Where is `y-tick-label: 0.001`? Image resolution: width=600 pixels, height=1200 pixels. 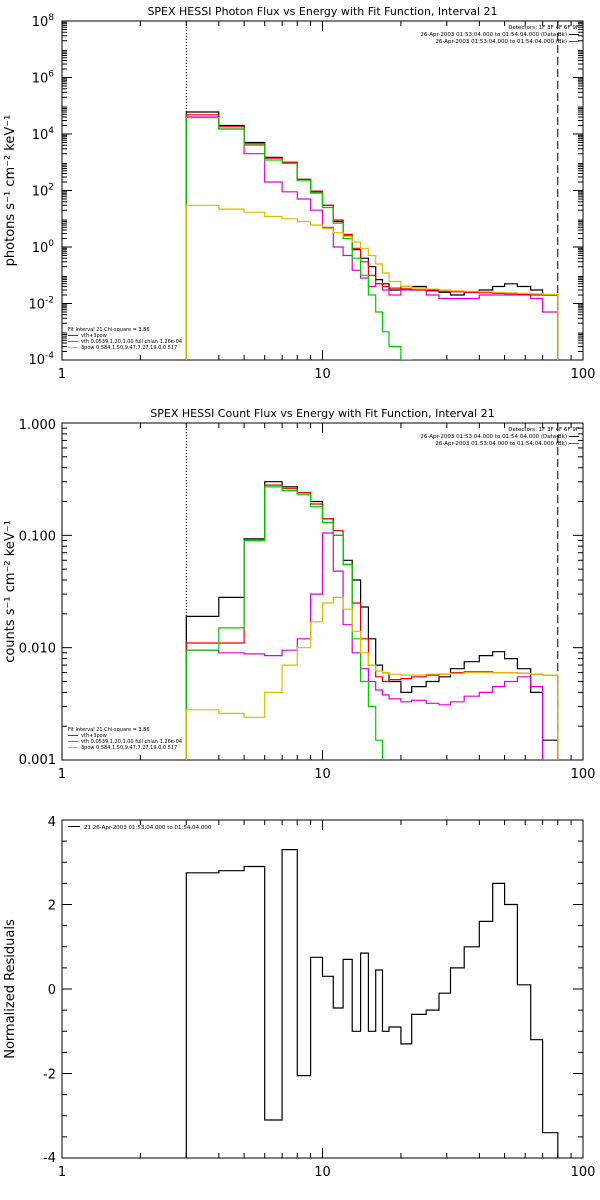
y-tick-label: 0.001 is located at coordinates (37, 760).